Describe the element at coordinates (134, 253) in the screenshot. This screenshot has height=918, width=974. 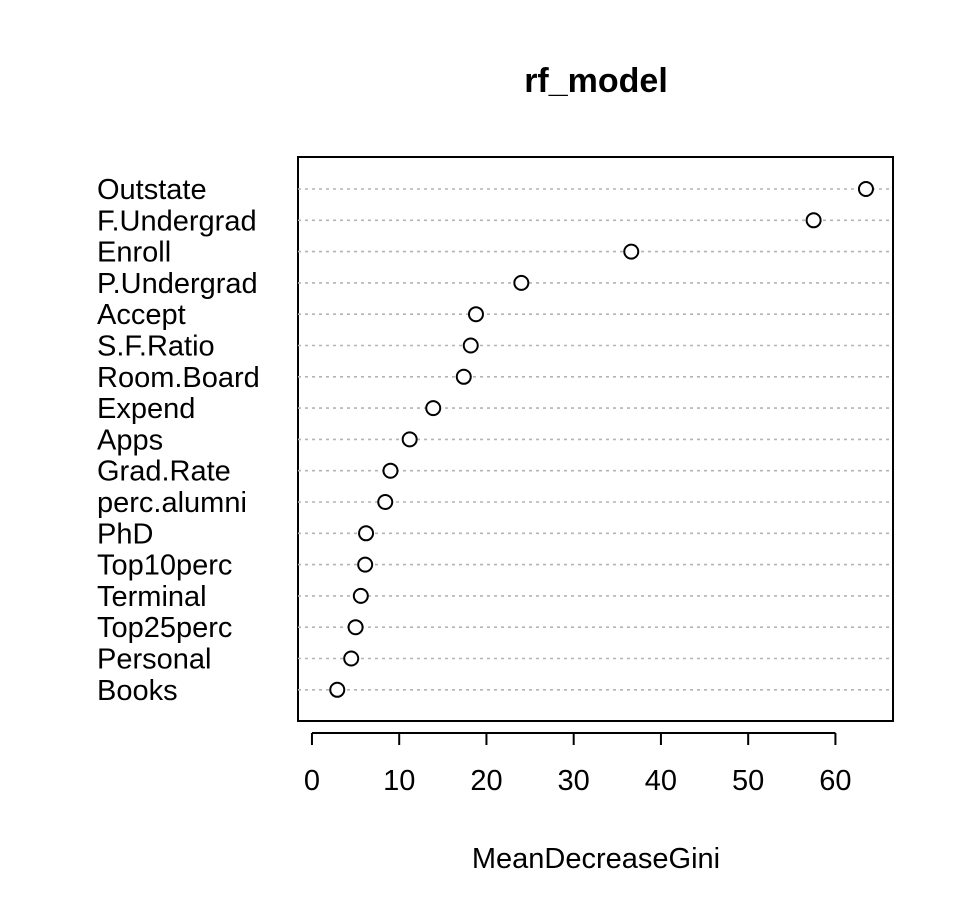
I see `category-label: Enroll` at that location.